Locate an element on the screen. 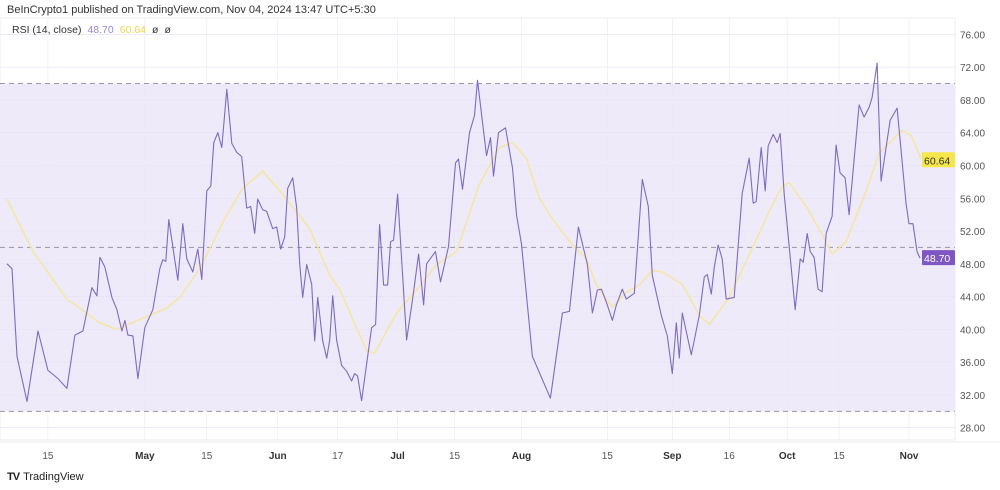 The height and width of the screenshot is (490, 1000). rsi-last-value-label: 48.70 is located at coordinates (937, 259).